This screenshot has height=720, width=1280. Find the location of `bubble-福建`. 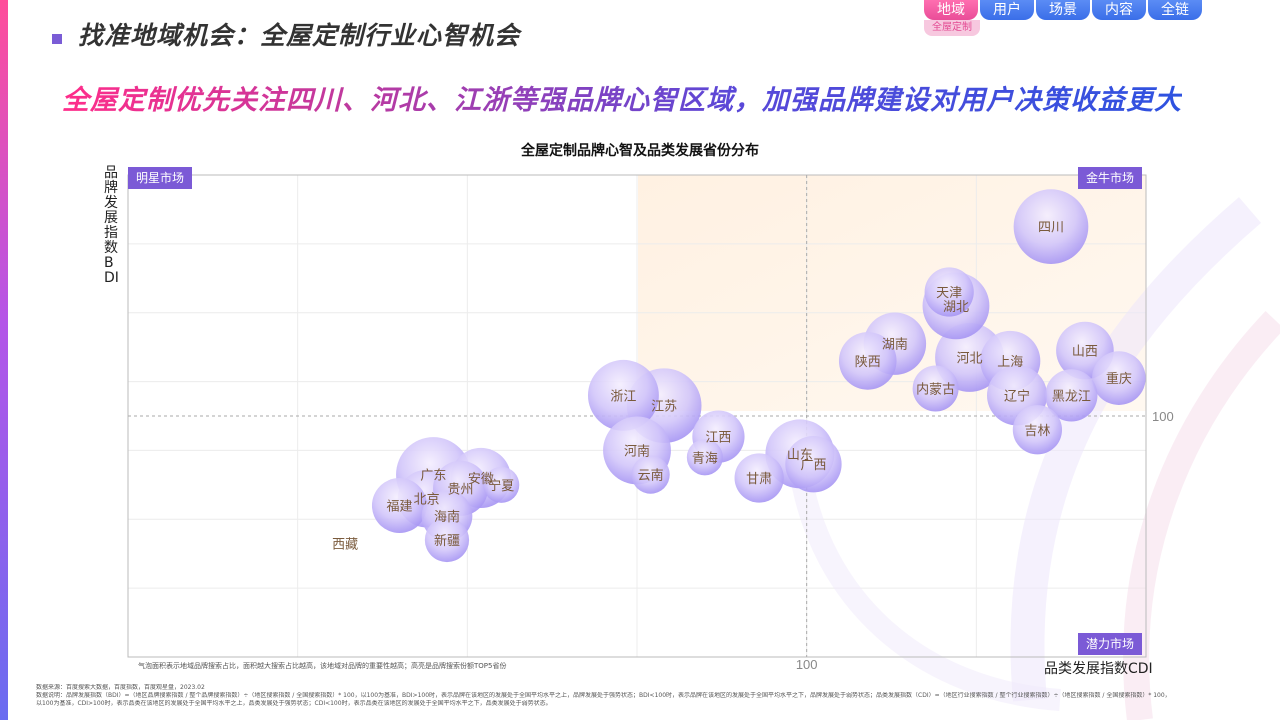

bubble-福建 is located at coordinates (399, 506).